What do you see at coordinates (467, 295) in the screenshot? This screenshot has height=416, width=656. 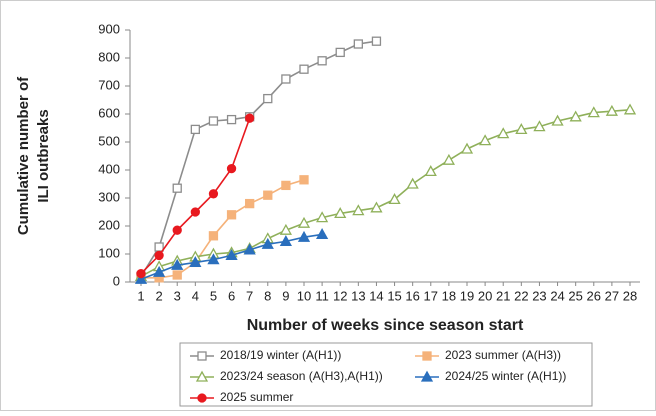 I see `x-tick-label: 19` at bounding box center [467, 295].